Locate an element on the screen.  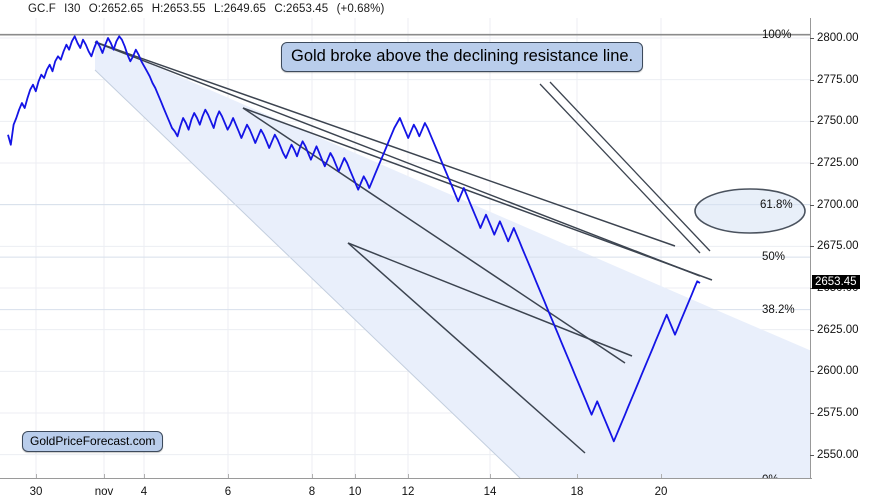
current-price-badge: 2653.45 is located at coordinates (836, 282).